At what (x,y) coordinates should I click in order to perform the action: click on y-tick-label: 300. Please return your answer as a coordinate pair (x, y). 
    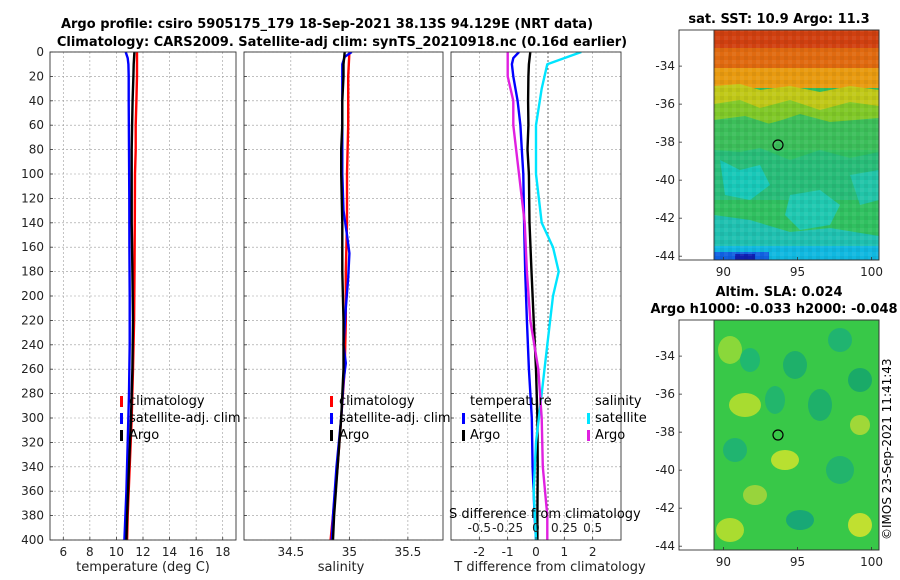
    Looking at the image, I should click on (32, 418).